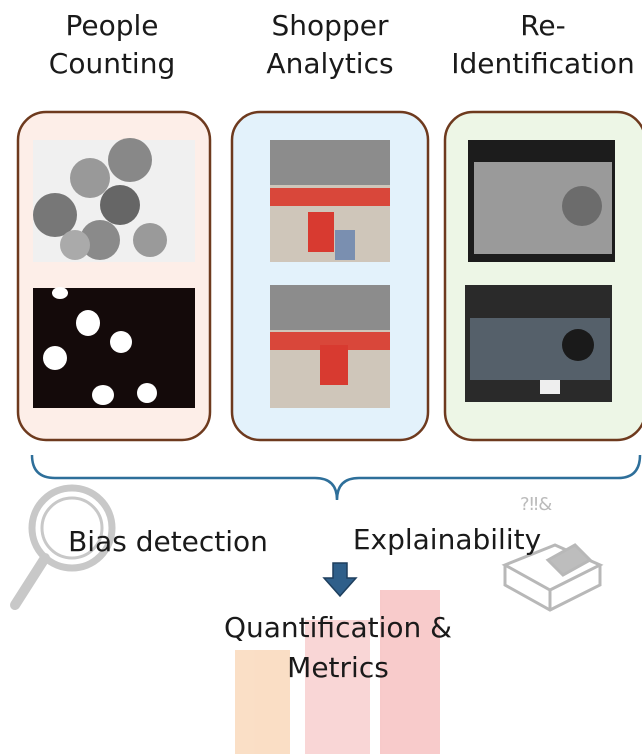 Image resolution: width=642 pixels, height=754 pixels. Describe the element at coordinates (63, 547) in the screenshot. I see `magnifier-icon` at that location.